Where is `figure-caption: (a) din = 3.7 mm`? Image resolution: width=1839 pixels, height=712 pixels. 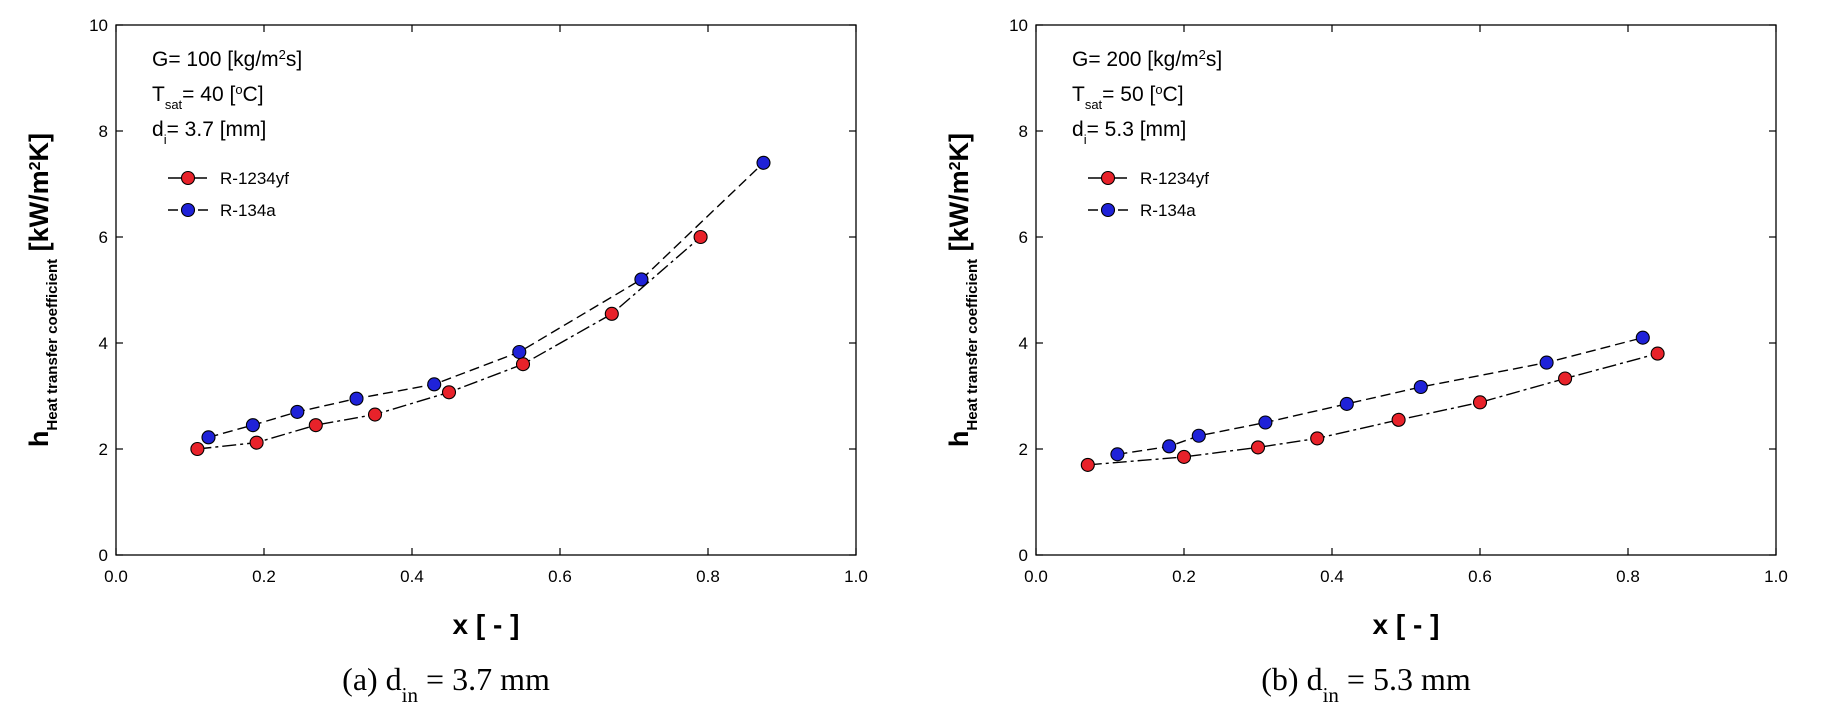 figure-caption: (a) din = 3.7 mm is located at coordinates (446, 684).